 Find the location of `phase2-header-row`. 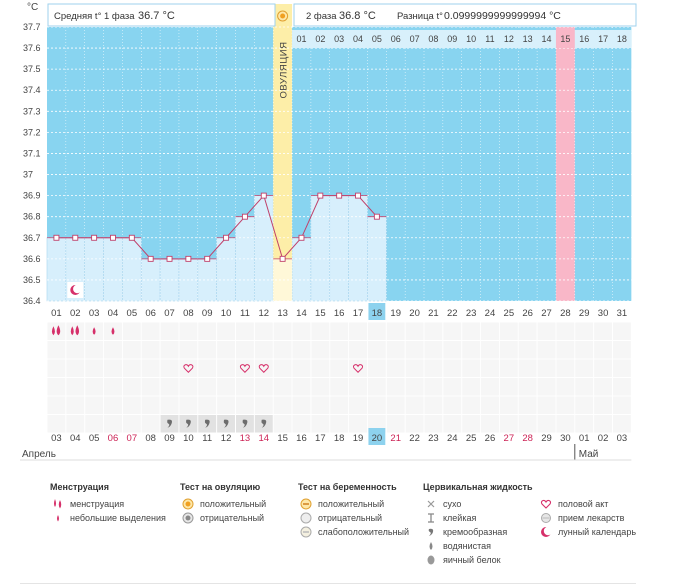

phase2-header-row is located at coordinates (462, 39).